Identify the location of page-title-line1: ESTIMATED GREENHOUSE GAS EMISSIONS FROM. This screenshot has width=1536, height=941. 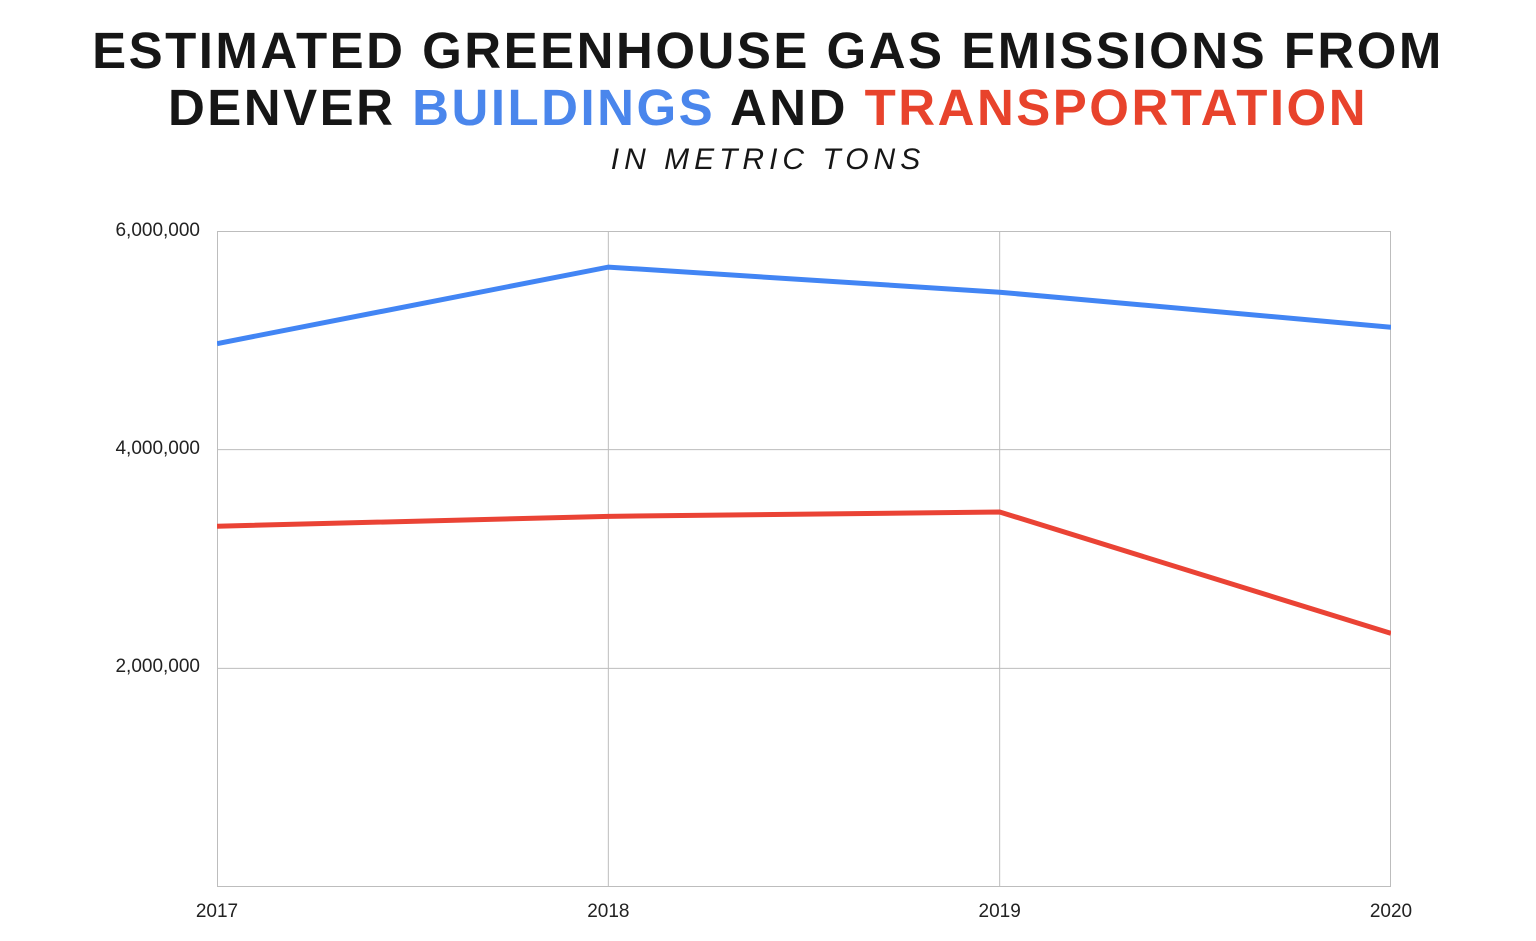
(768, 50).